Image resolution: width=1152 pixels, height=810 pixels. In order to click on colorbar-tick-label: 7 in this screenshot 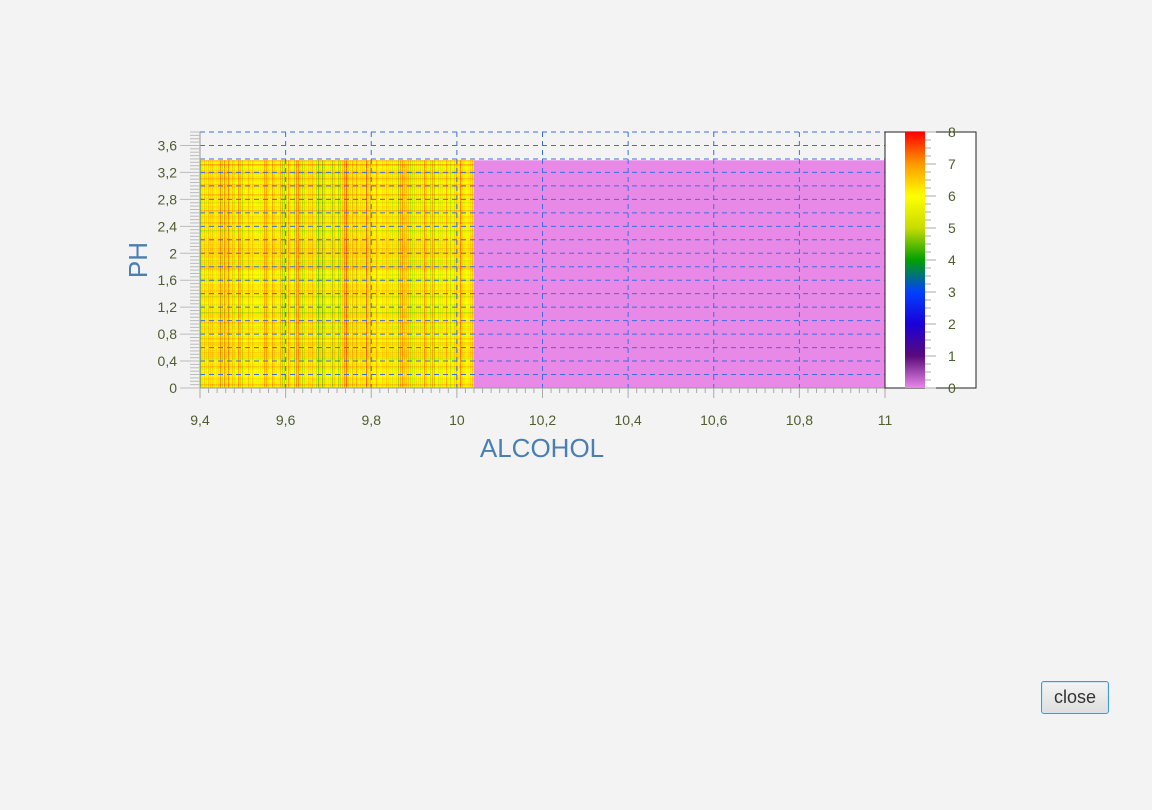, I will do `click(952, 164)`.